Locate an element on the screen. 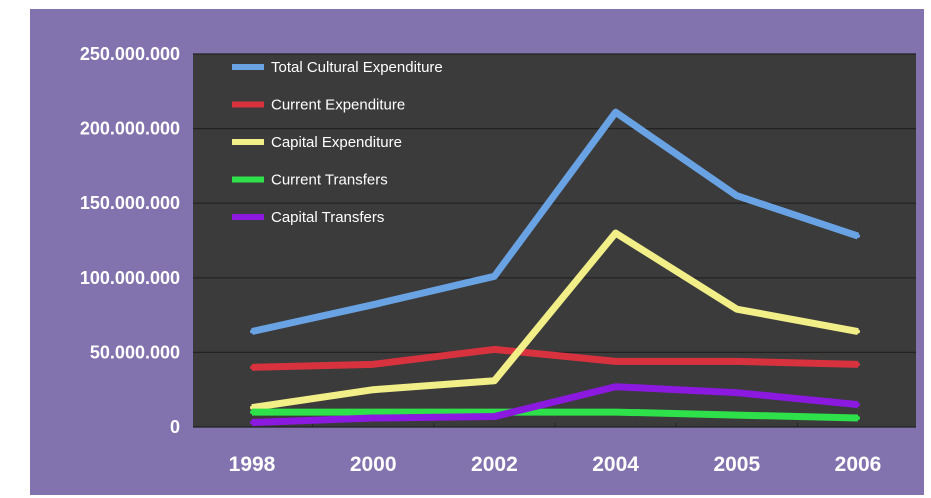  y-tick-label: 250.000.000 is located at coordinates (130, 54).